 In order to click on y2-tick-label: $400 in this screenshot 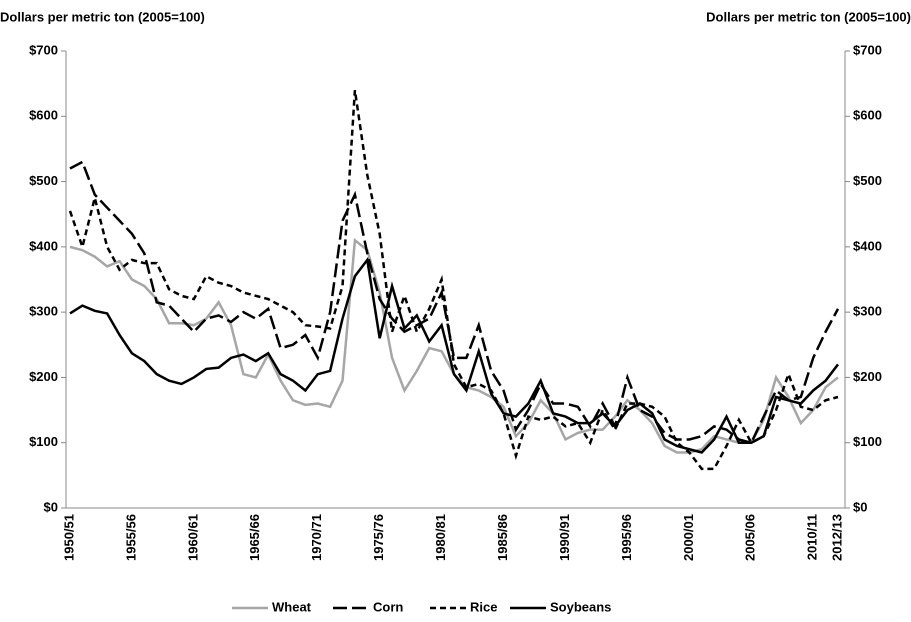, I will do `click(867, 245)`.